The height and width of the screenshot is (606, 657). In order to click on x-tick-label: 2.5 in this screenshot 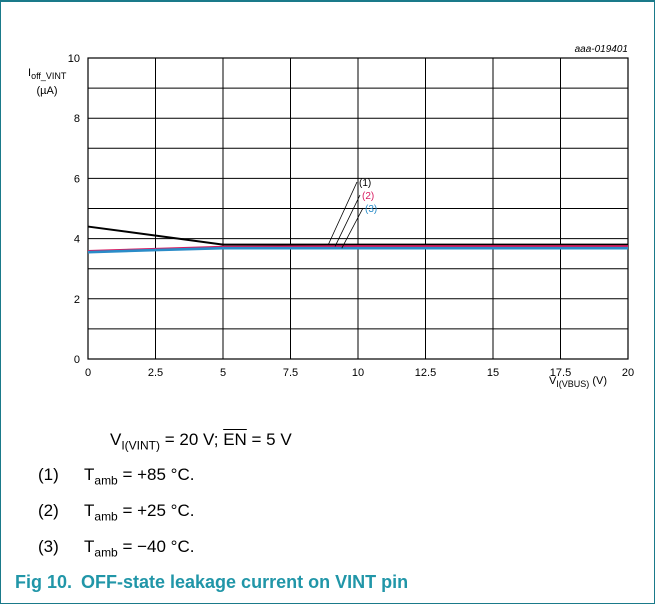, I will do `click(155, 373)`.